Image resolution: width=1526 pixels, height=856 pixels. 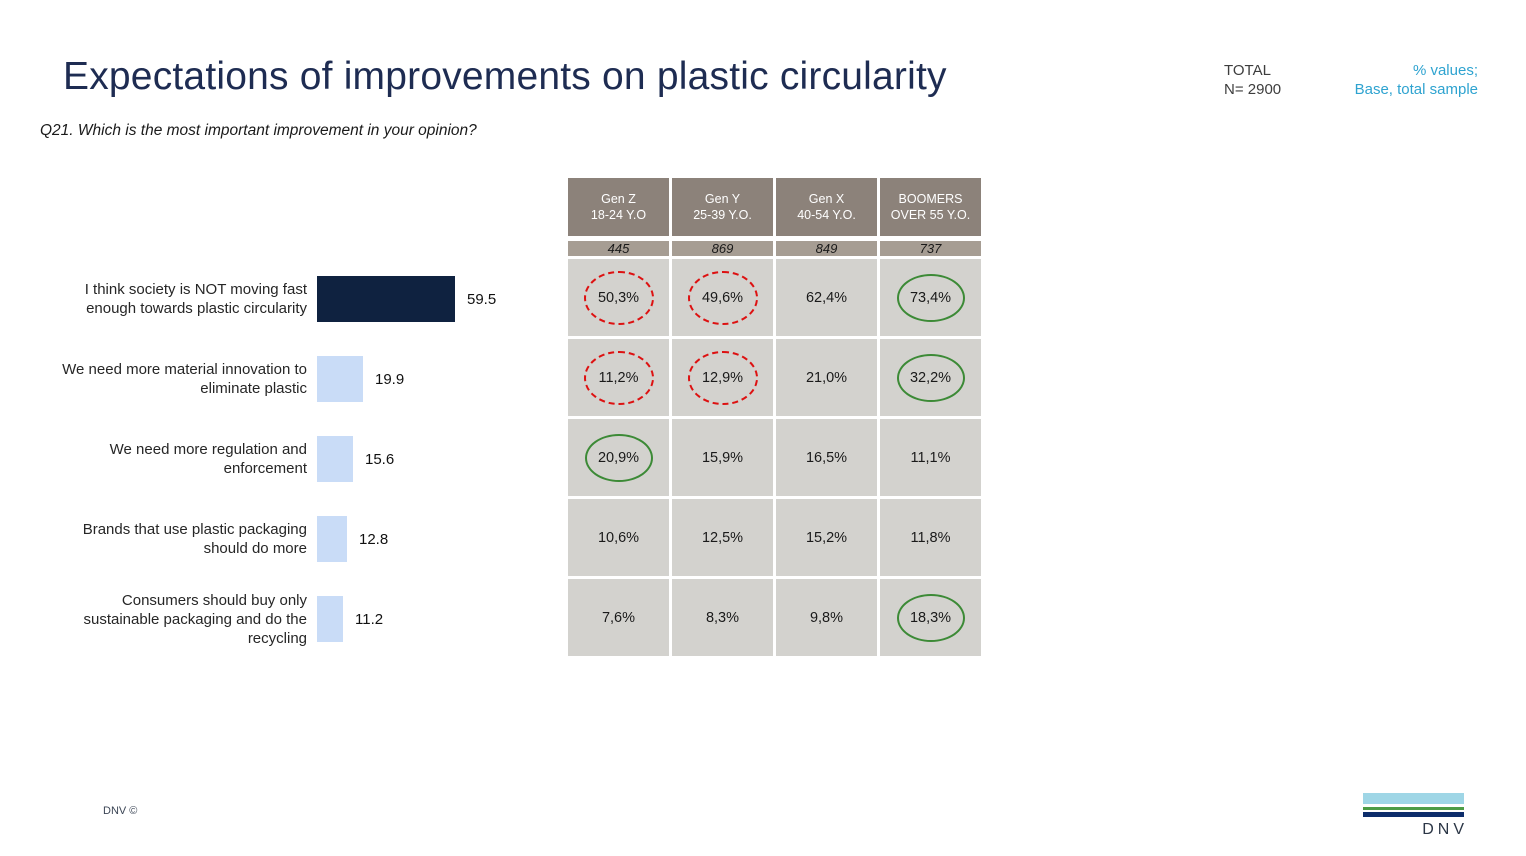 I want to click on logo-wordmark: DNV, so click(x=1445, y=829).